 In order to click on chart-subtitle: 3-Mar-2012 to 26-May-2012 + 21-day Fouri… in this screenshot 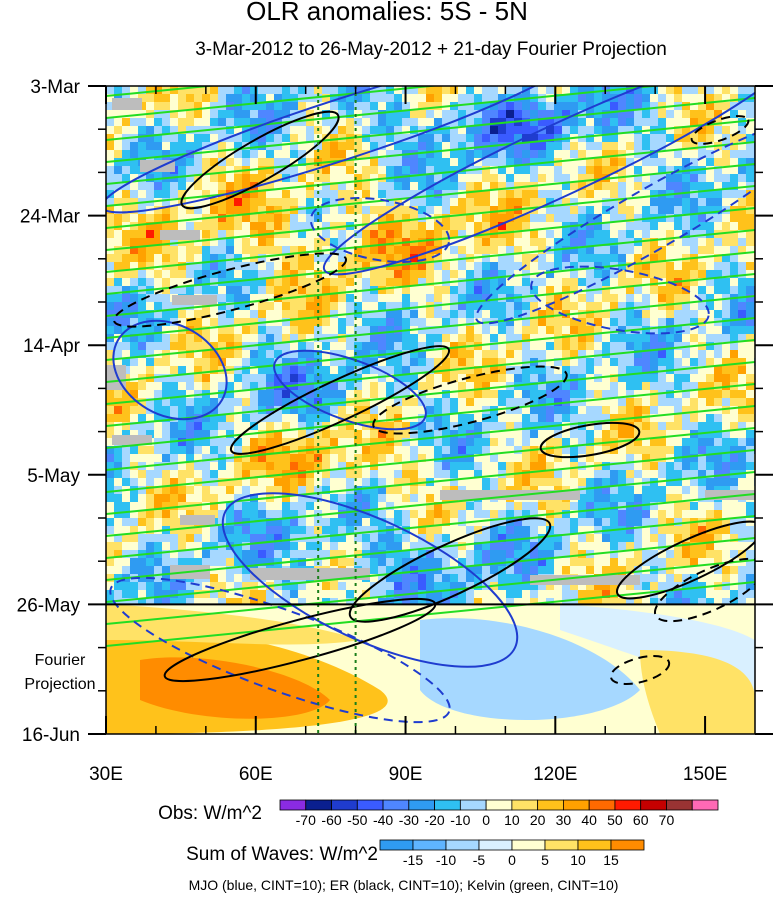, I will do `click(431, 49)`.